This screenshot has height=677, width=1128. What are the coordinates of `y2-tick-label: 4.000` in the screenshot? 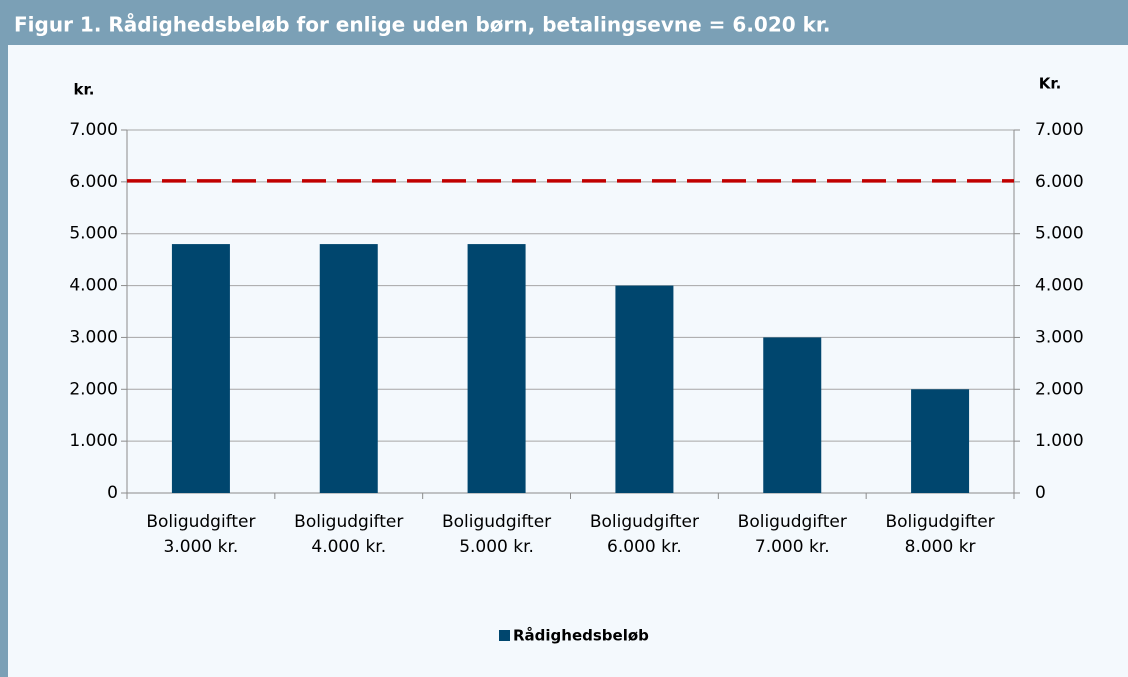 It's located at (1059, 286).